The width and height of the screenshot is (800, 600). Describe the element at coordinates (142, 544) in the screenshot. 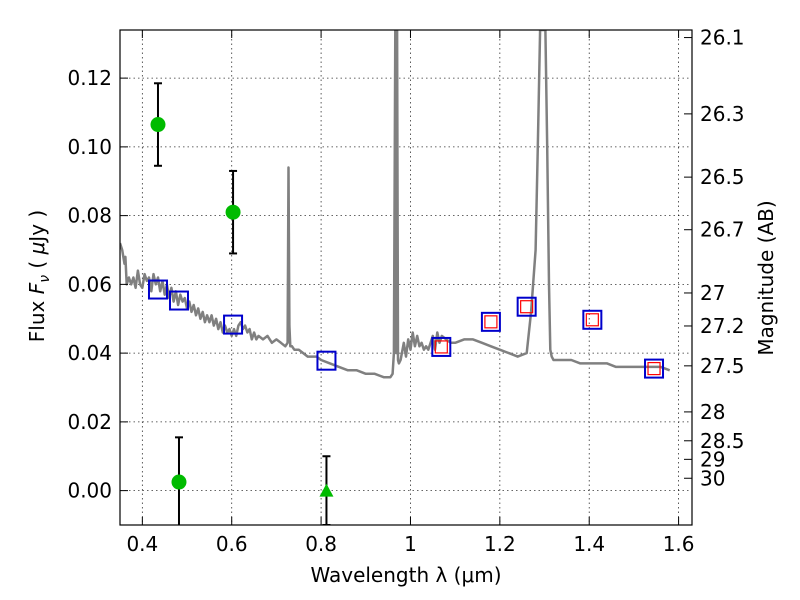

I see `x-tick-label: 0.4` at that location.